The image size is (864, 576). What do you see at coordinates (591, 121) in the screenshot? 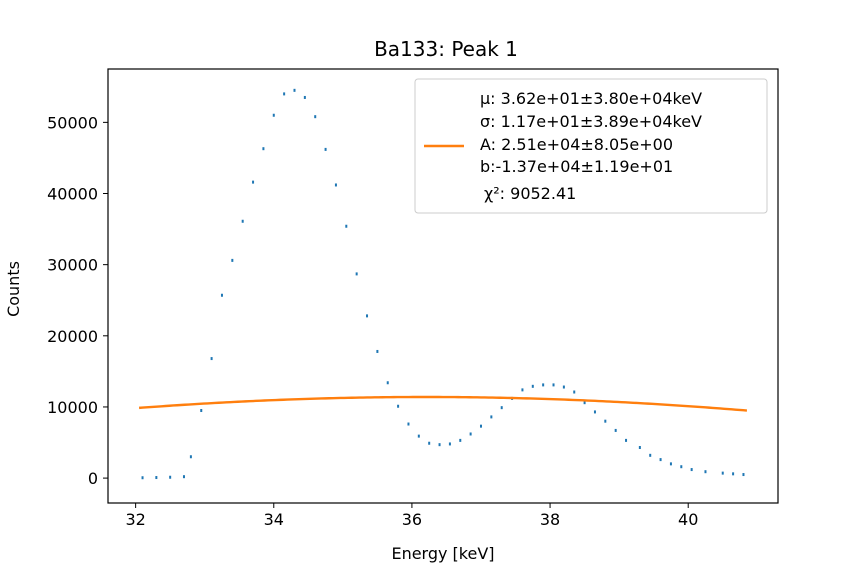
I see `legend-line-sigma: σ: 1.17e+01±3.89e+04keV` at bounding box center [591, 121].